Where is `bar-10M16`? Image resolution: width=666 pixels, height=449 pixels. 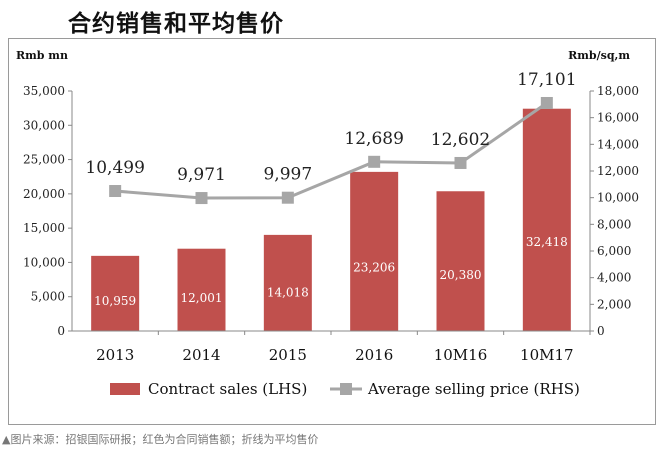
bar-10M16 is located at coordinates (460, 261).